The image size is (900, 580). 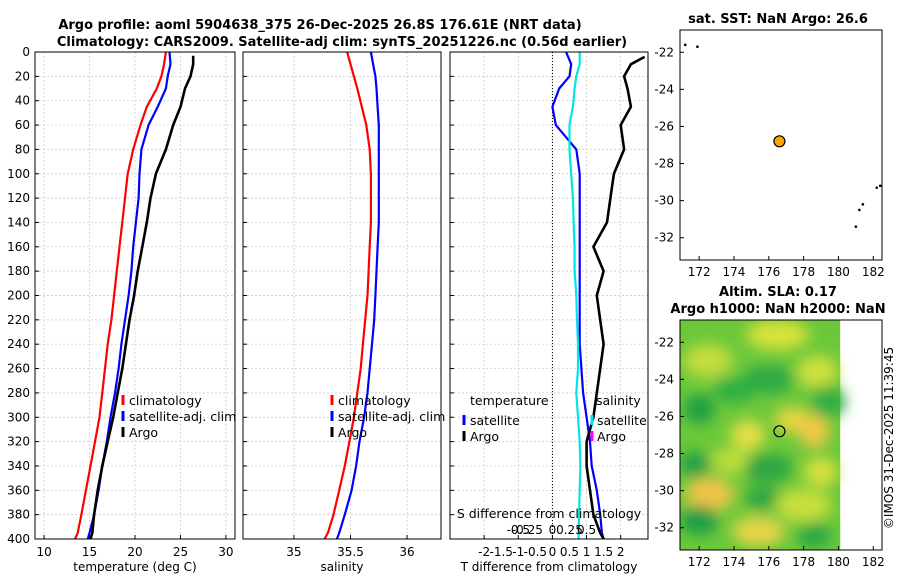 What do you see at coordinates (664, 342) in the screenshot?
I see `map-y-tick-label-0: -22` at bounding box center [664, 342].